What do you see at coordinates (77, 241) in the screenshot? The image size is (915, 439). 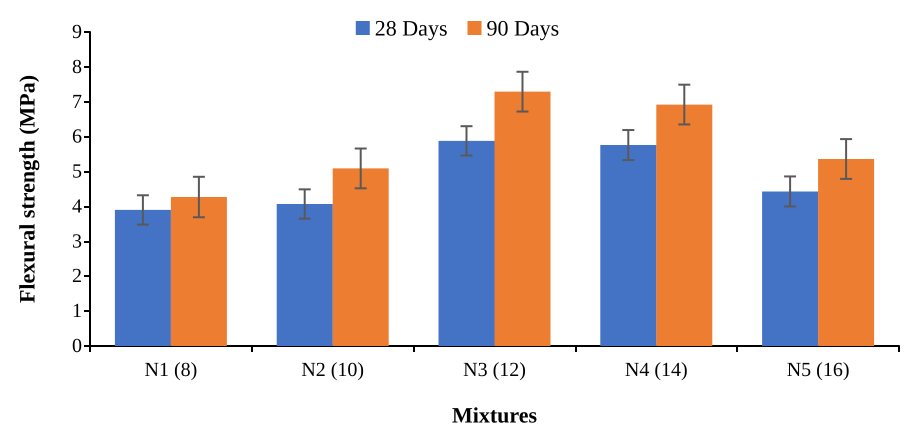 I see `y-tick-label: 3` at bounding box center [77, 241].